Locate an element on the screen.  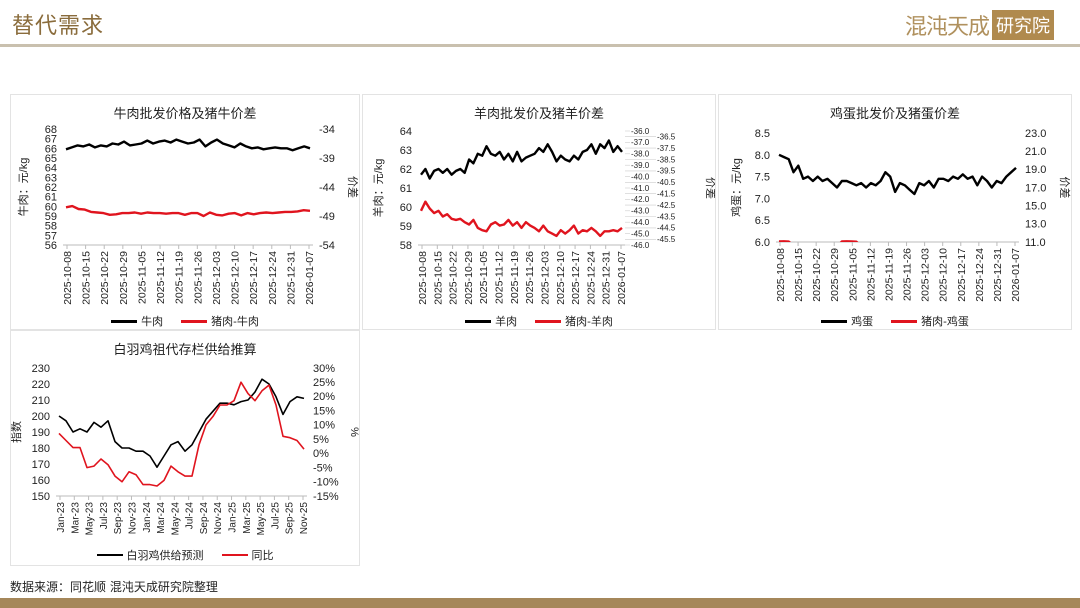
y-tick-label: 62 is located at coordinates (51, 188).